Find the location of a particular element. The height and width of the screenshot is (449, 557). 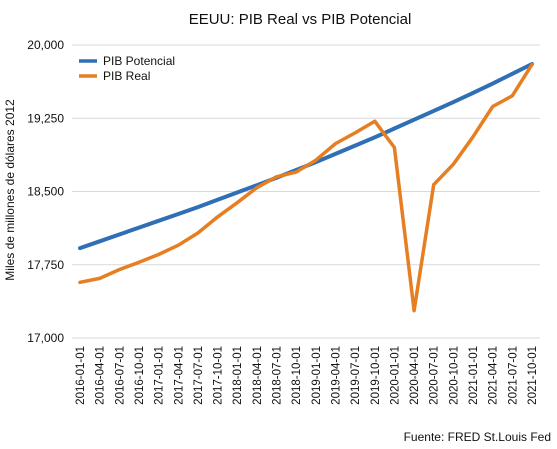

source-note: Fuente: FRED St.Louis Fed is located at coordinates (477, 437).